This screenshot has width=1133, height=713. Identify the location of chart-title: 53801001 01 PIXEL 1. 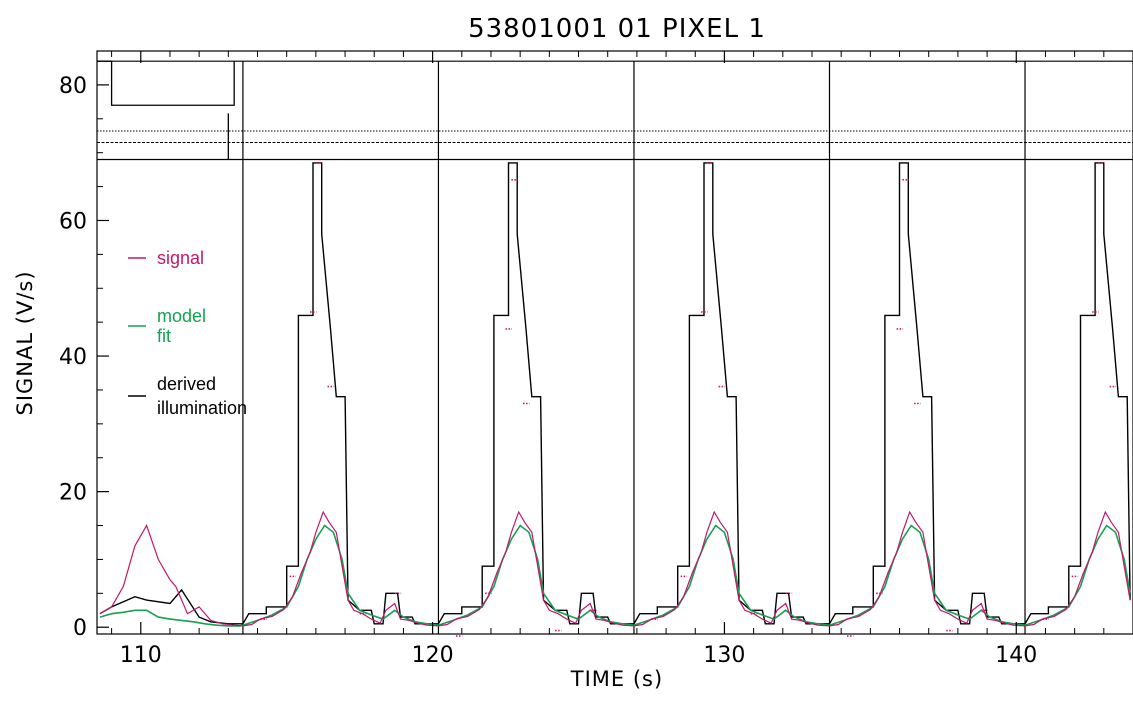
(617, 29).